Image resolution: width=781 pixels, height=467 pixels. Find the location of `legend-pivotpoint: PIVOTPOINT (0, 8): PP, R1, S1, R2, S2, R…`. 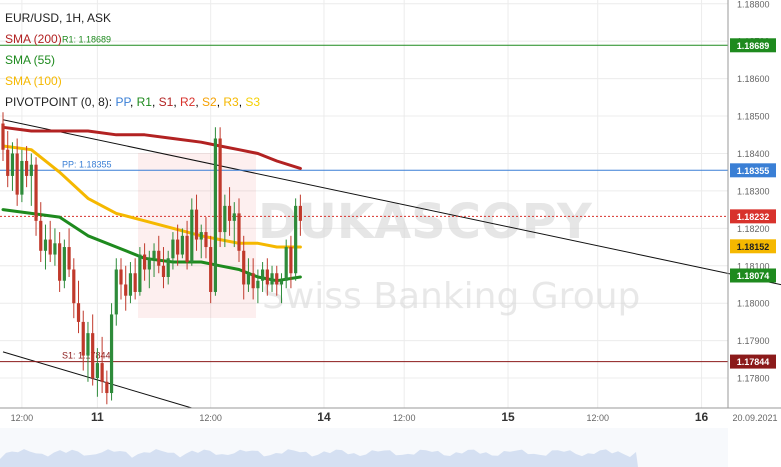

legend-pivotpoint: PIVOTPOINT (0, 8): PP, R1, S1, R2, S2, R… is located at coordinates (133, 102).